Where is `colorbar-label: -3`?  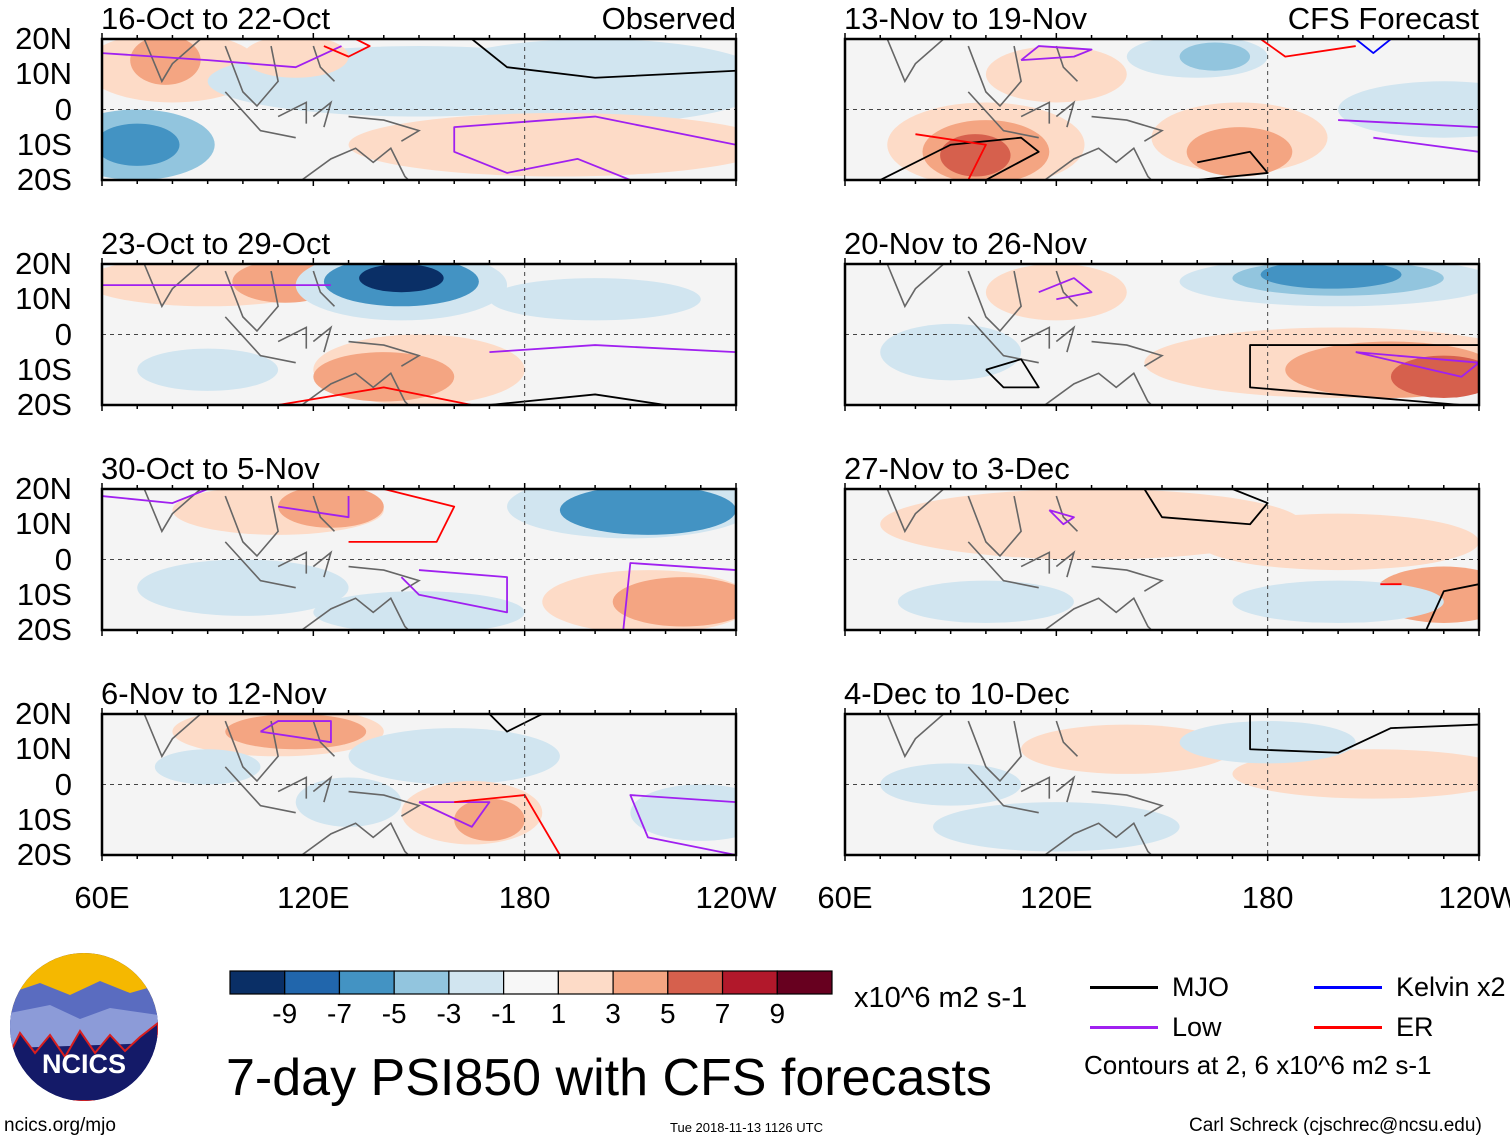 colorbar-label: -3 is located at coordinates (449, 1013).